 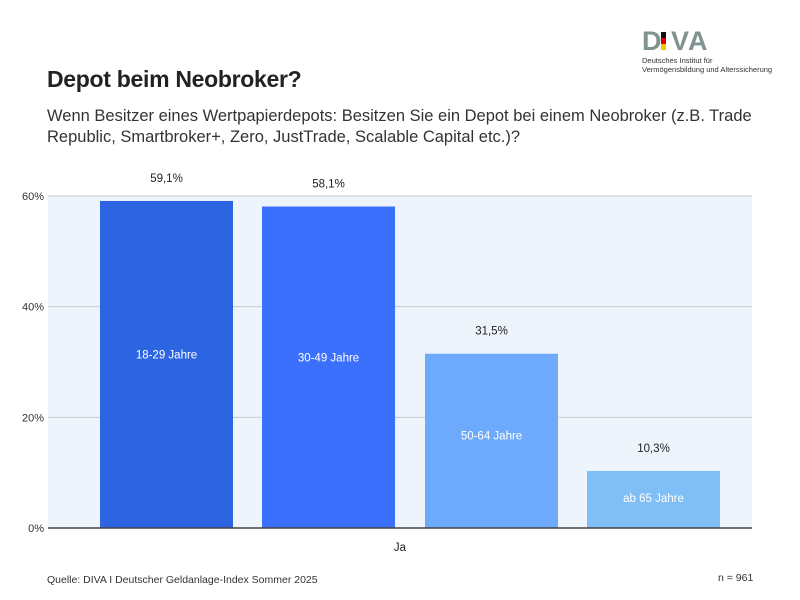 I want to click on y-tick-label: 60%, so click(x=33, y=197).